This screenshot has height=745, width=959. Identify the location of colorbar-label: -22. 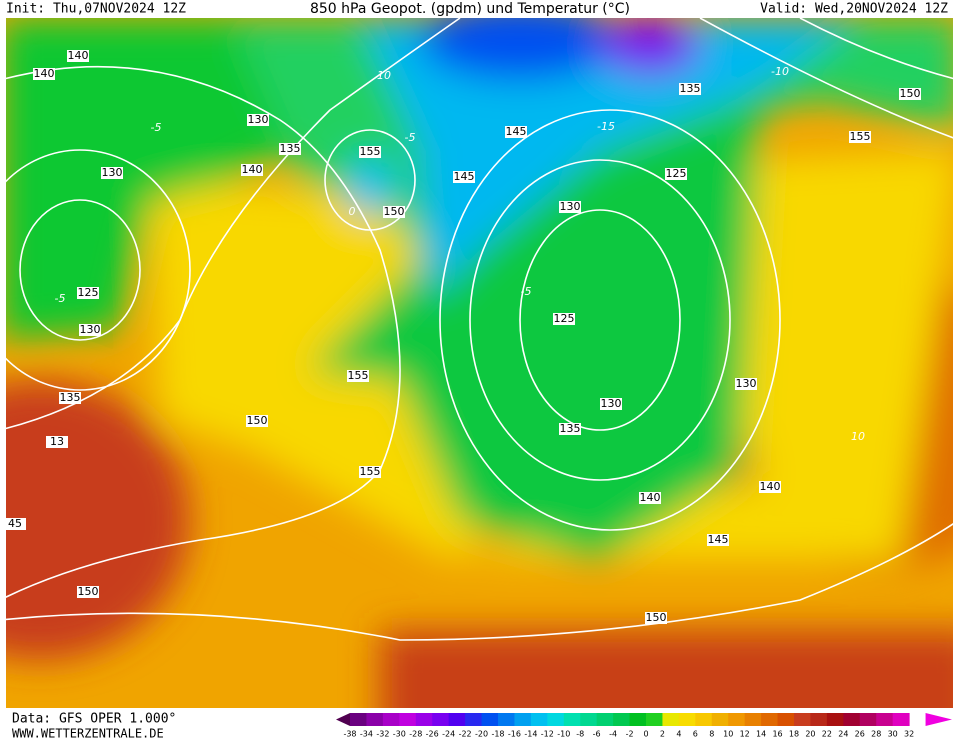
(465, 734).